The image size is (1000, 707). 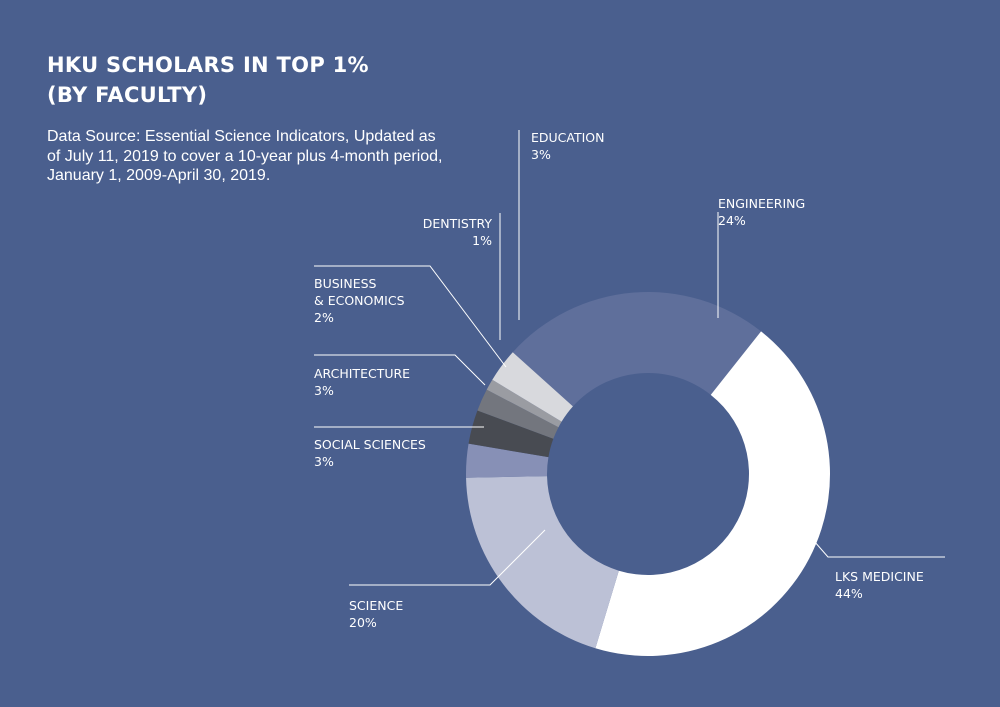 I want to click on slice-value-label: 44%, so click(x=849, y=593).